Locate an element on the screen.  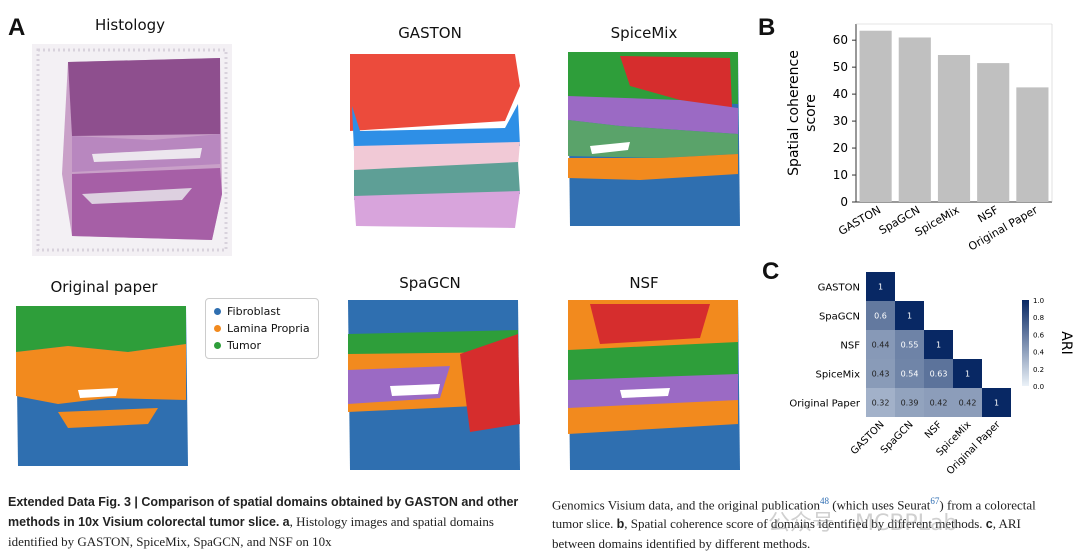
heatmap-cell-value: 0.44 is located at coordinates (881, 345).